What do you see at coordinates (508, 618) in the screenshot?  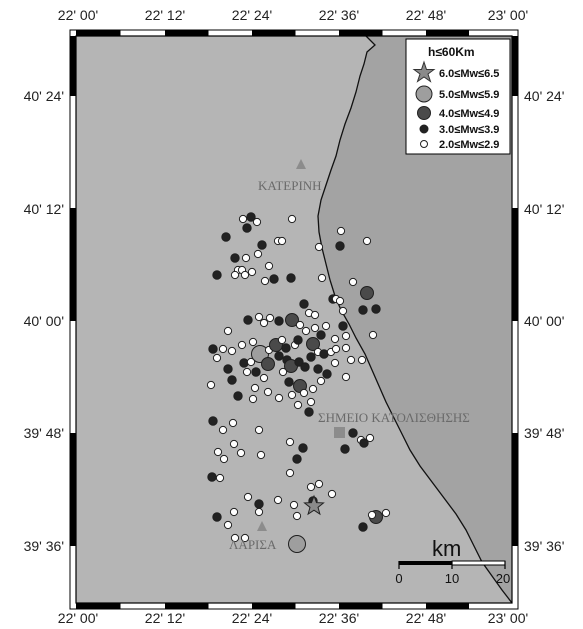 I see `lon-label: 23' 00'` at bounding box center [508, 618].